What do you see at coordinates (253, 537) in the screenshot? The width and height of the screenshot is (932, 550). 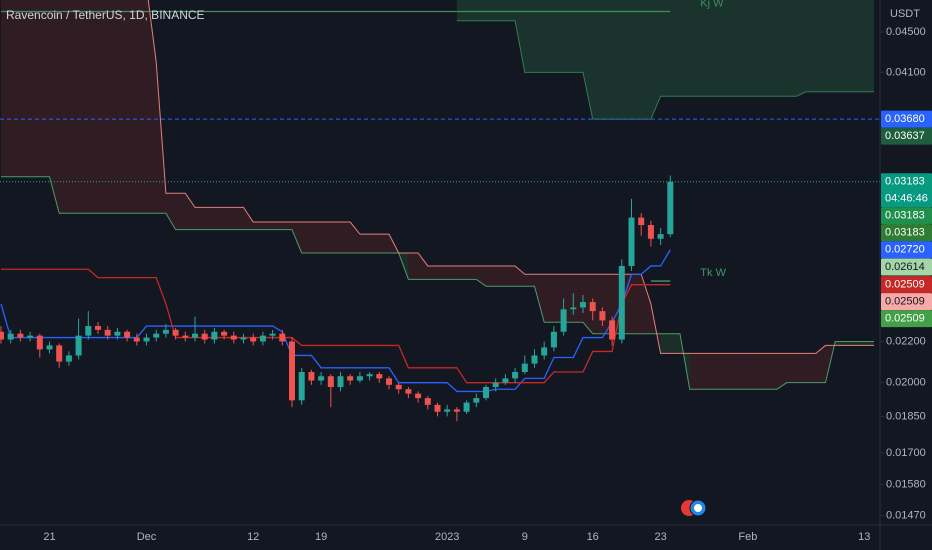 I see `x-tick-label: 12` at bounding box center [253, 537].